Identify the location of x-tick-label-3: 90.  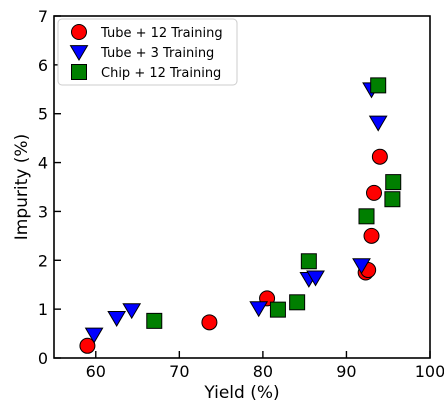
(346, 371).